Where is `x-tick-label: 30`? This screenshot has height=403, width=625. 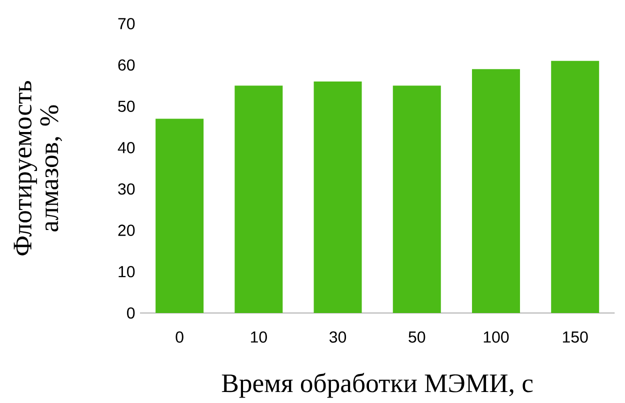 x-tick-label: 30 is located at coordinates (337, 337).